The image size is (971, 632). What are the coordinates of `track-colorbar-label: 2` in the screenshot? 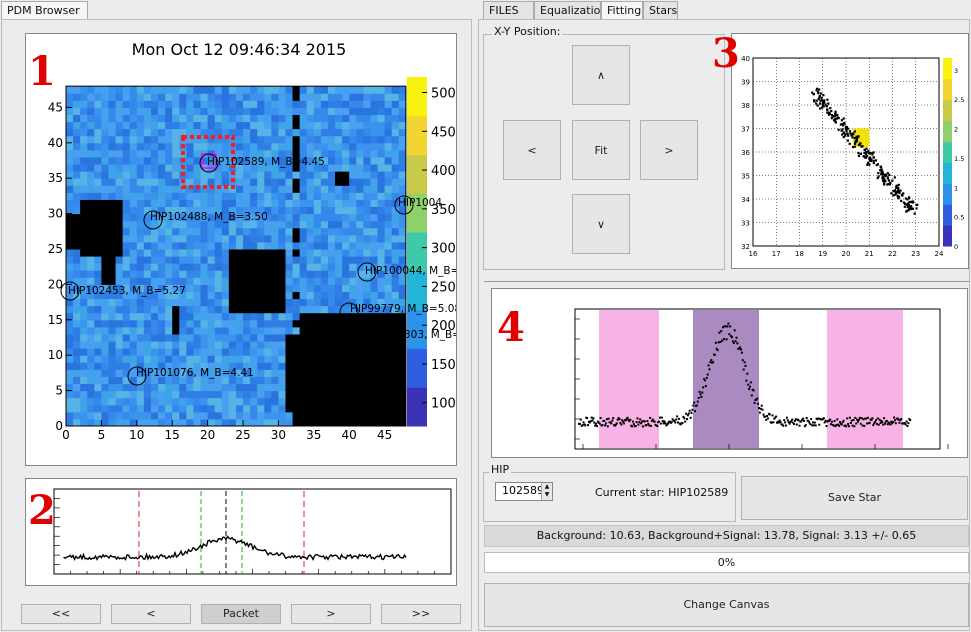 It's located at (956, 130).